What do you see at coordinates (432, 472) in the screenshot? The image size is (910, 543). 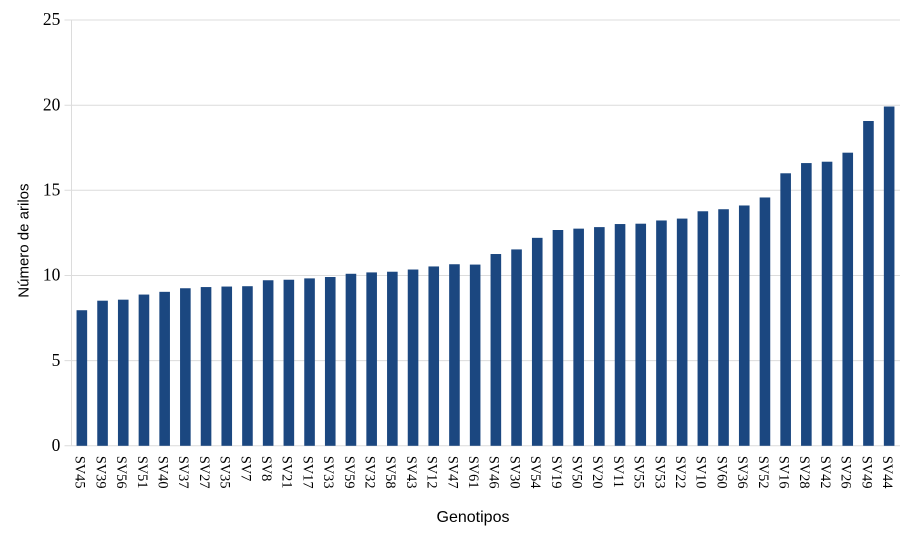 I see `svg-text: SV12` at bounding box center [432, 472].